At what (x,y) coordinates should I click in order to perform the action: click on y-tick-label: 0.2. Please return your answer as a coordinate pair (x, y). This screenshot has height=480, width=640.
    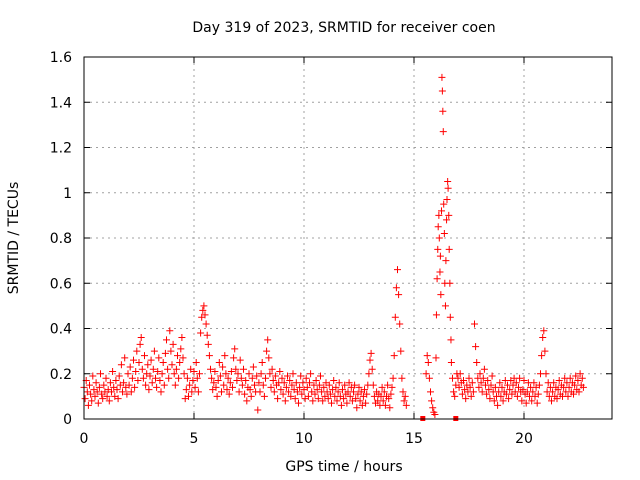
    Looking at the image, I should click on (61, 375).